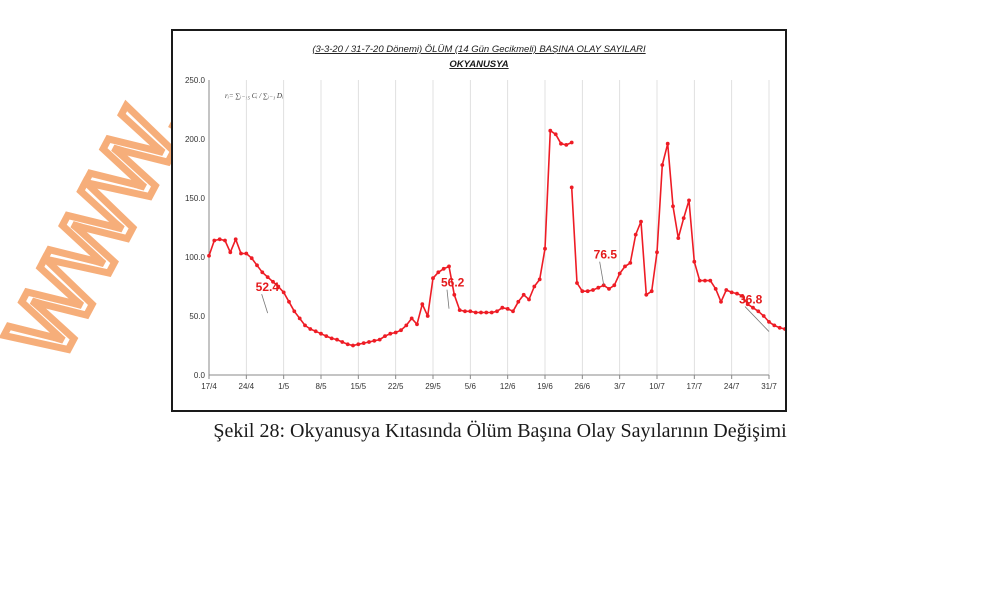  Describe the element at coordinates (195, 257) in the screenshot. I see `y-tick-label: 100.0` at that location.